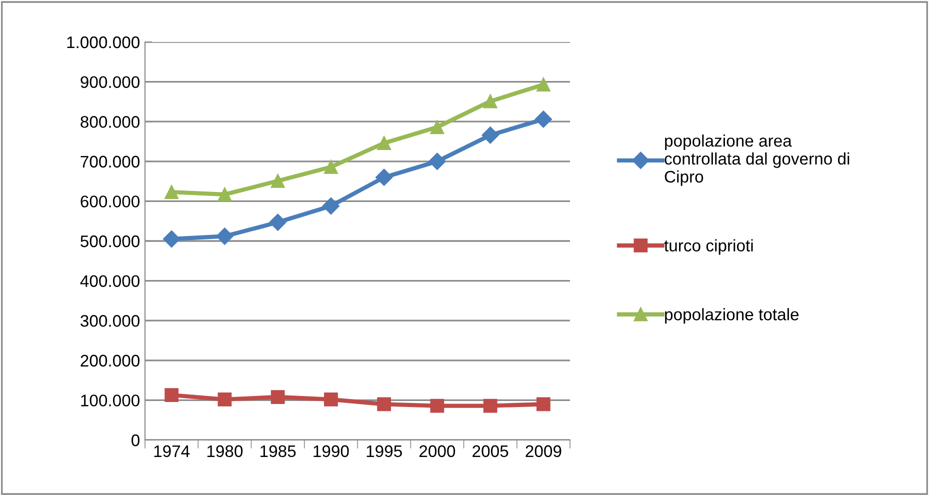 This screenshot has width=929, height=495. Describe the element at coordinates (384, 451) in the screenshot. I see `x-tick-label: 1995` at that location.